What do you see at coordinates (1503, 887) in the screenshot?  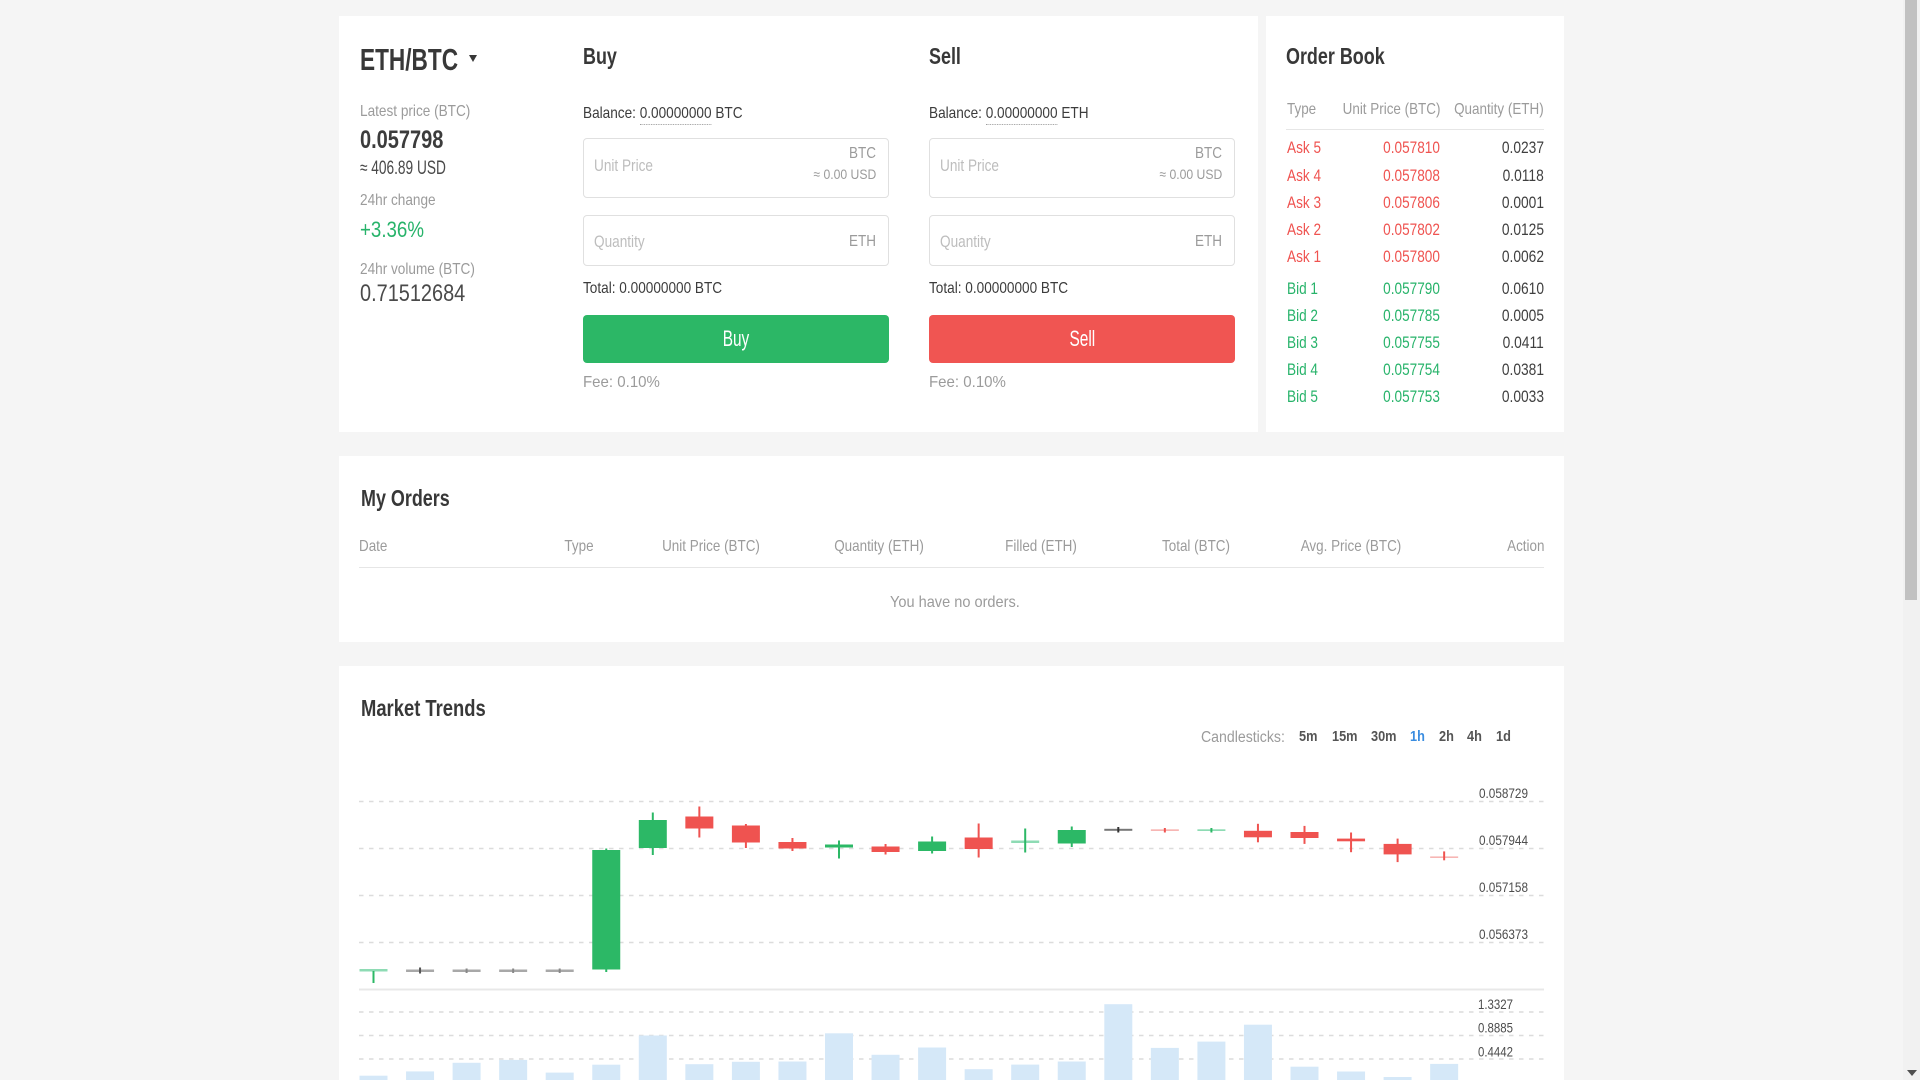 I see `svg-text: 0.057158` at bounding box center [1503, 887].